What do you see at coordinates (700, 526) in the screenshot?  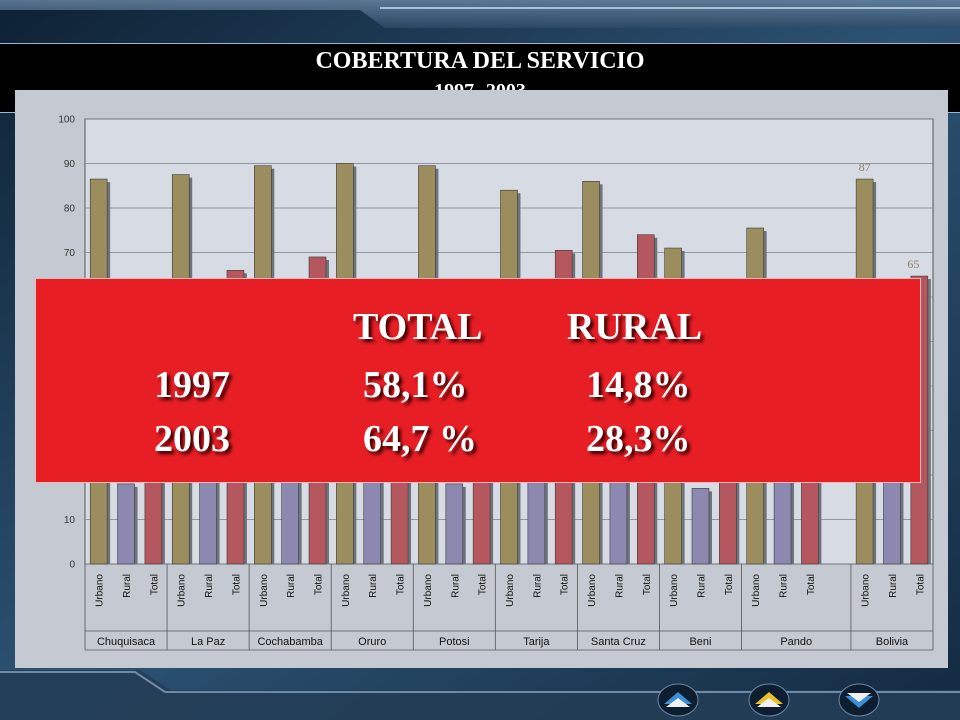 I see `bar-beni-rural` at bounding box center [700, 526].